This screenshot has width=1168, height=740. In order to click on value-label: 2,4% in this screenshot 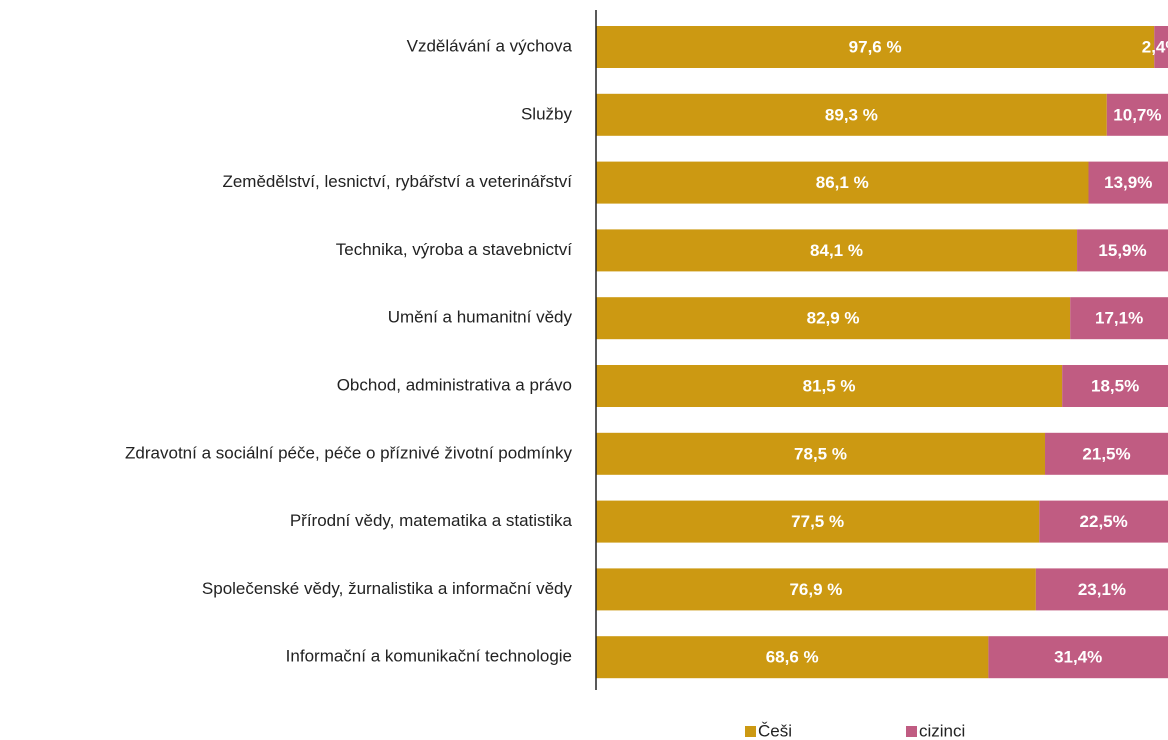, I will do `click(1155, 46)`.